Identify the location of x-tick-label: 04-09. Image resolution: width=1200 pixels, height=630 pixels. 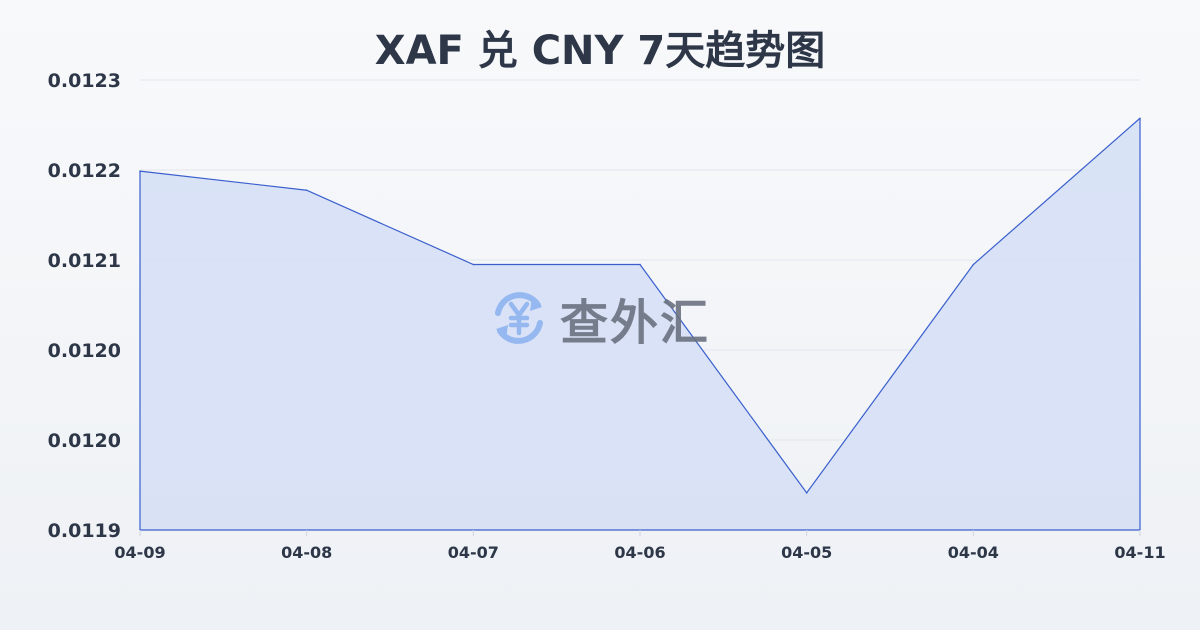
(139, 552).